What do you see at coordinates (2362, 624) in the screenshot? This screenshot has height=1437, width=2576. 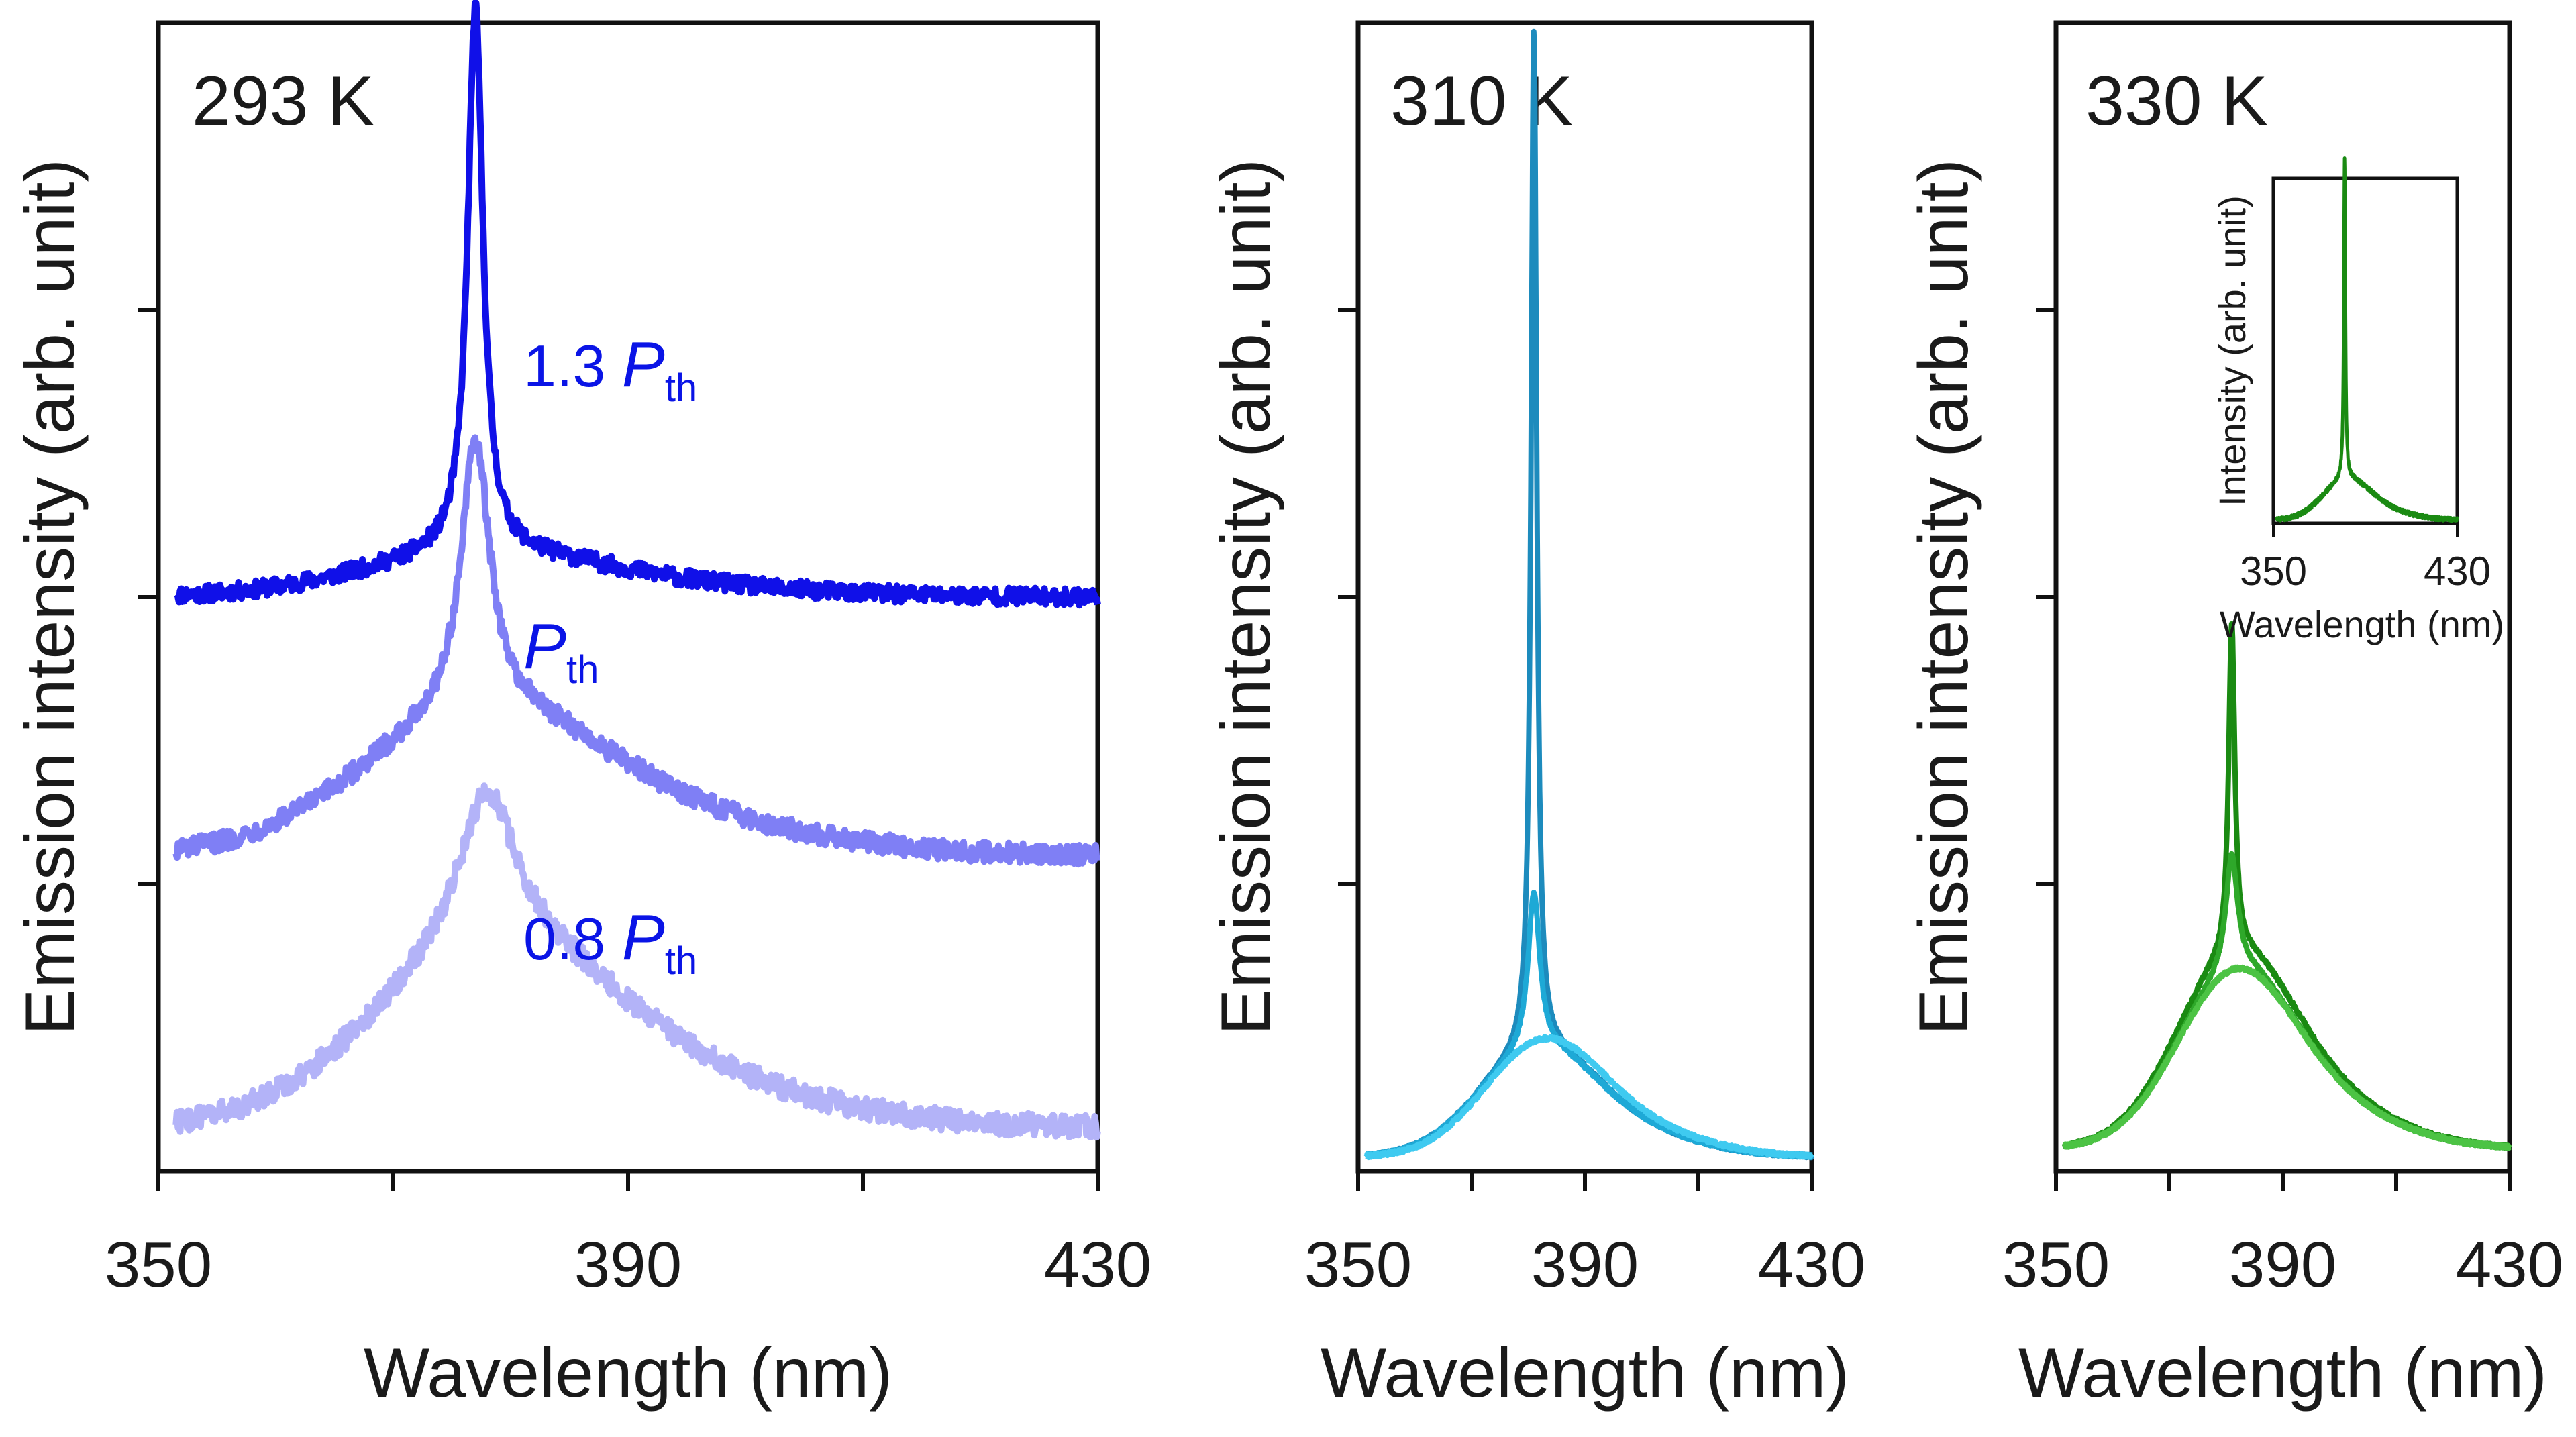 I see `inset-x-axis-label: Wavelength (nm)` at bounding box center [2362, 624].